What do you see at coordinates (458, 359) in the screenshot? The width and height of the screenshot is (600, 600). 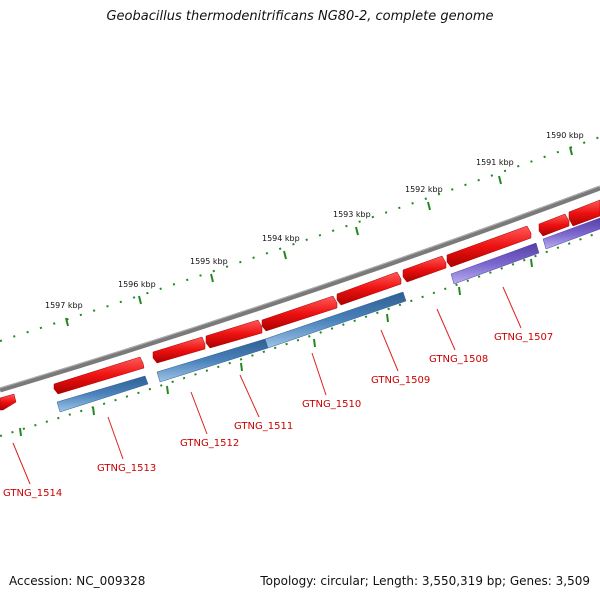 I see `gene-label: GTNG_1508` at bounding box center [458, 359].